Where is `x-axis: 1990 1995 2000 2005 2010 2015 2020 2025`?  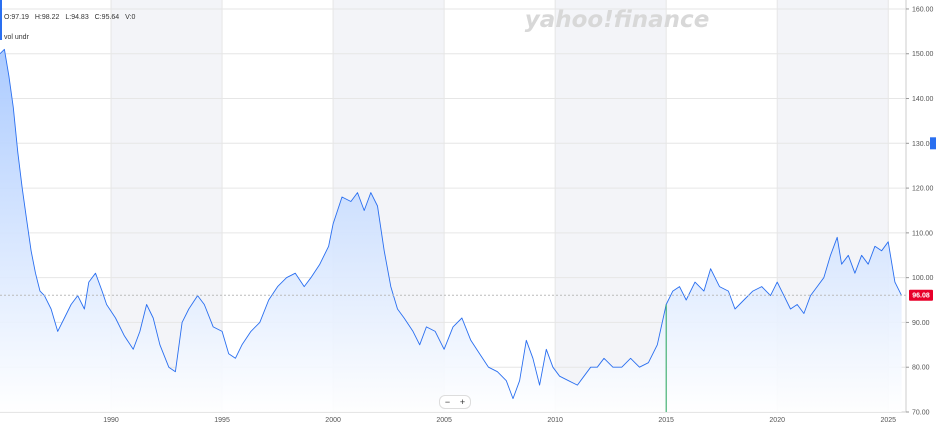
x-axis: 1990 1995 2000 2005 2010 2015 2020 2025 is located at coordinates (499, 420).